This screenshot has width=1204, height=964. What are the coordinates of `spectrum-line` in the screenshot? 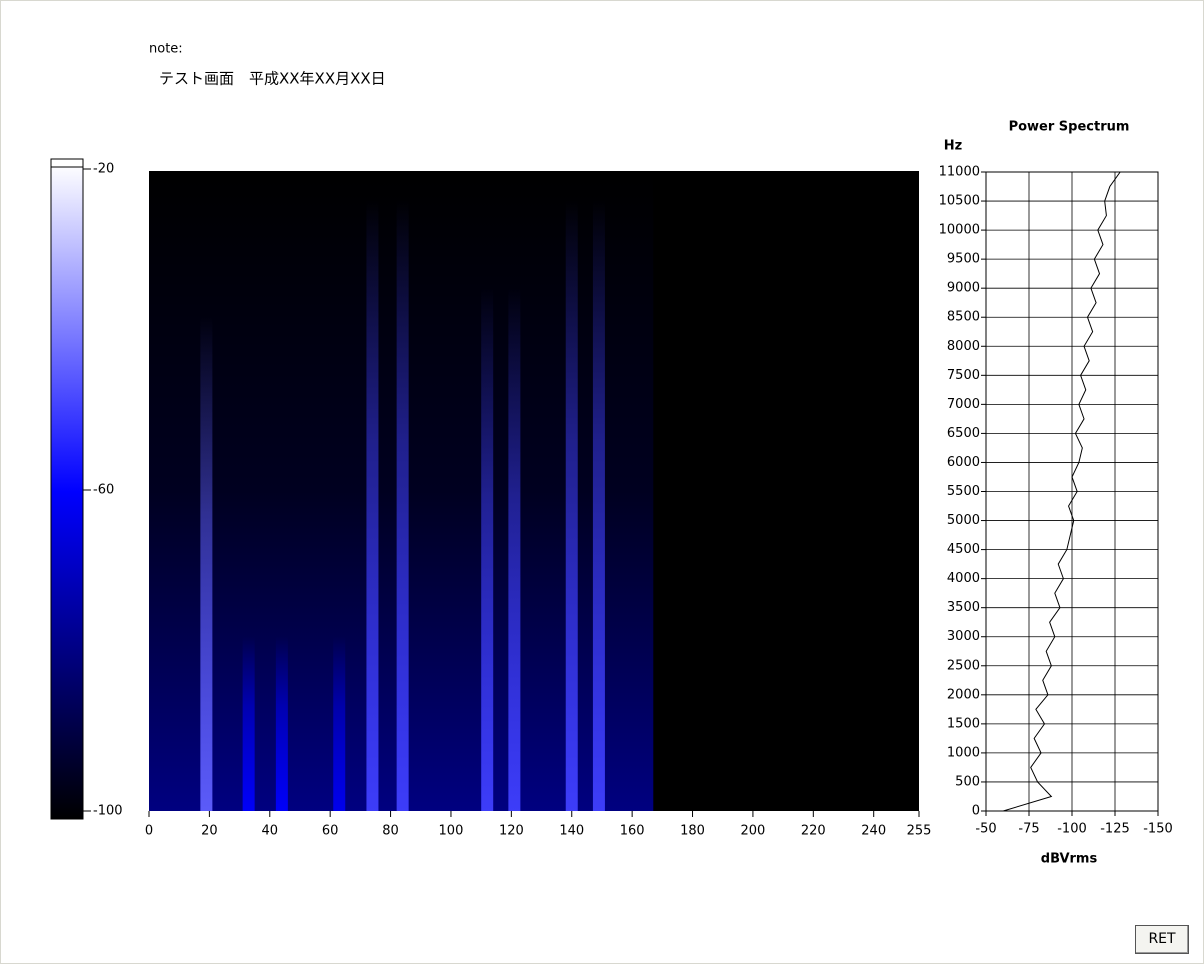 It's located at (1062, 491).